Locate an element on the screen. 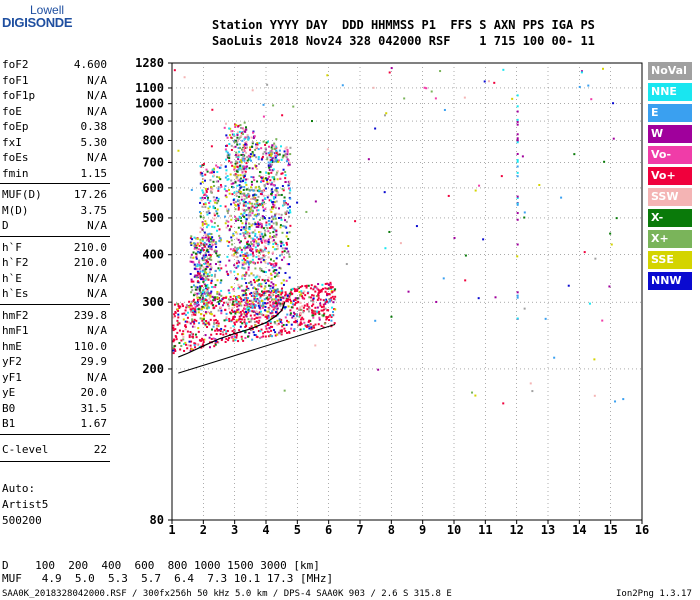 This screenshot has height=600, width=700. param-name: yF2 is located at coordinates (12, 361).